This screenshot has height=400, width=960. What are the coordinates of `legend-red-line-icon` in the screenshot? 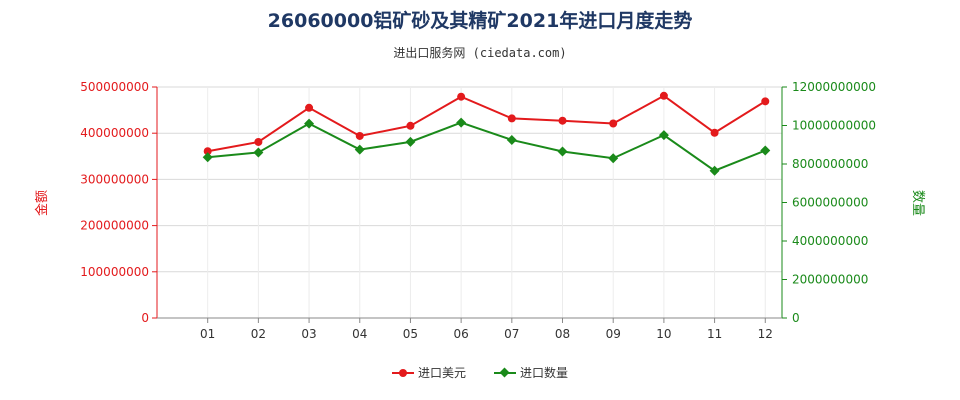 It's located at (402, 373).